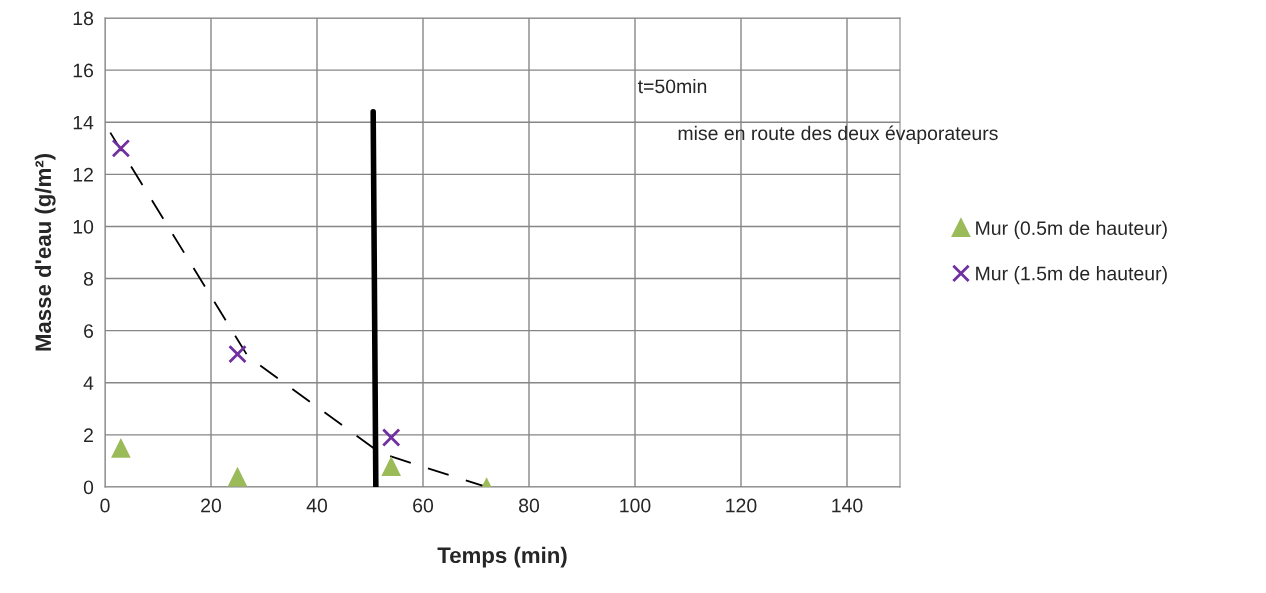  Describe the element at coordinates (847, 505) in the screenshot. I see `x-tick-label: 140` at that location.